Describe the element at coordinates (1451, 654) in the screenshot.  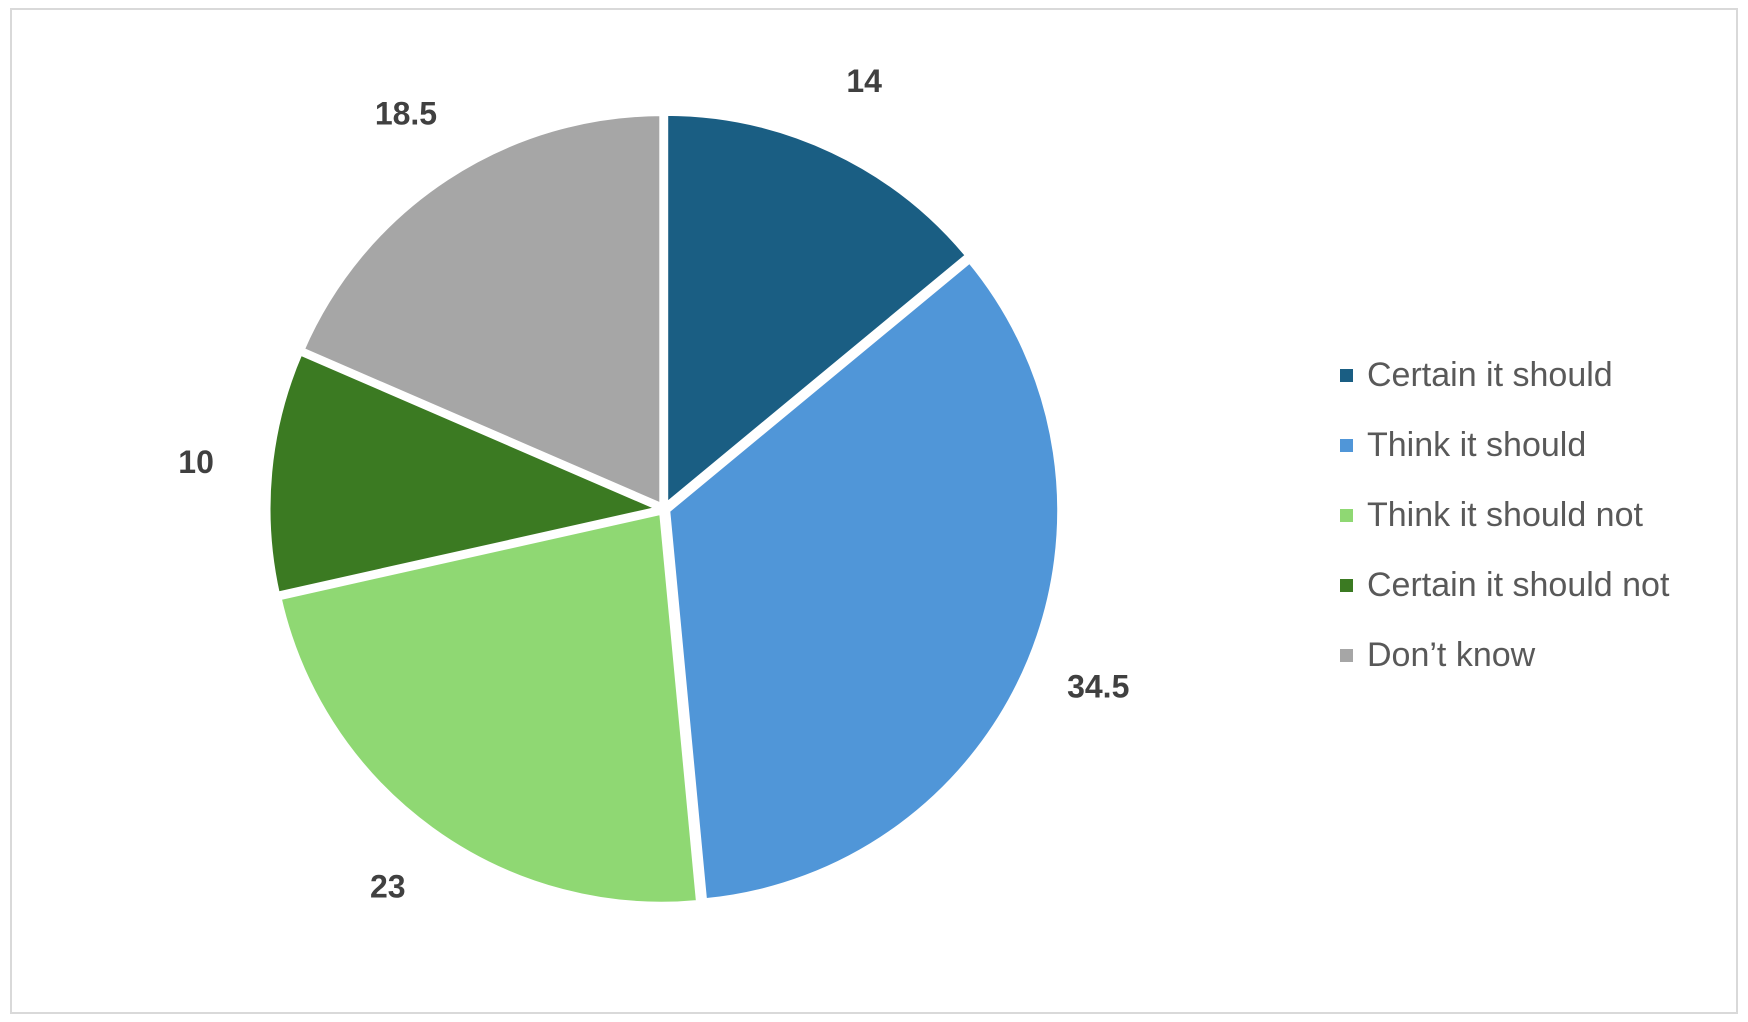
I see `legend-label: Don’t know` at that location.